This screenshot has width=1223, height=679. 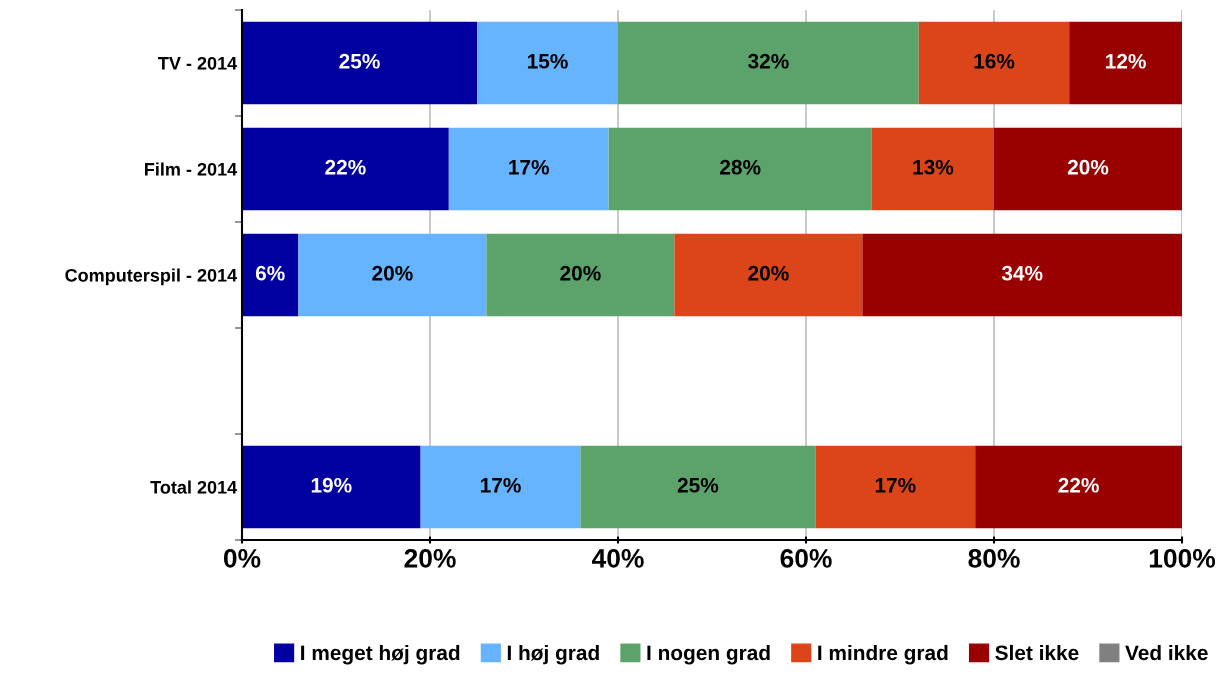 What do you see at coordinates (380, 654) in the screenshot?
I see `legend-label: I meget høj grad` at bounding box center [380, 654].